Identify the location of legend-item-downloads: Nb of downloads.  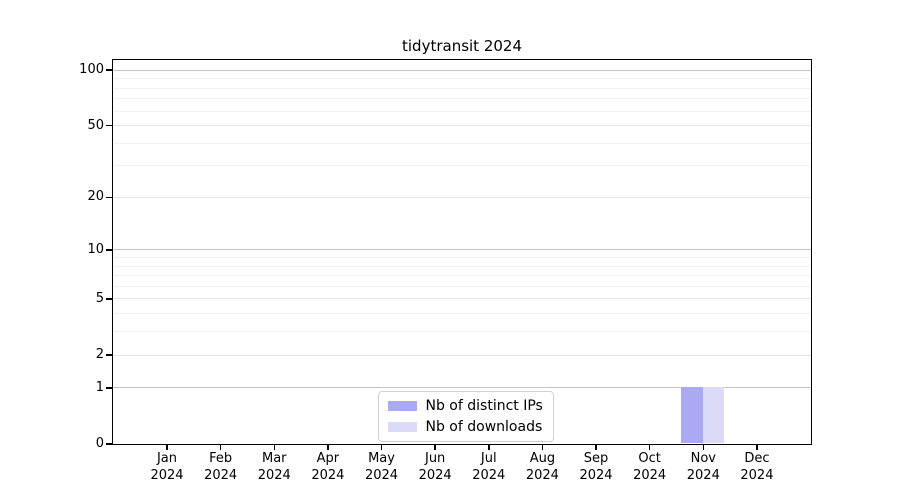
(465, 426).